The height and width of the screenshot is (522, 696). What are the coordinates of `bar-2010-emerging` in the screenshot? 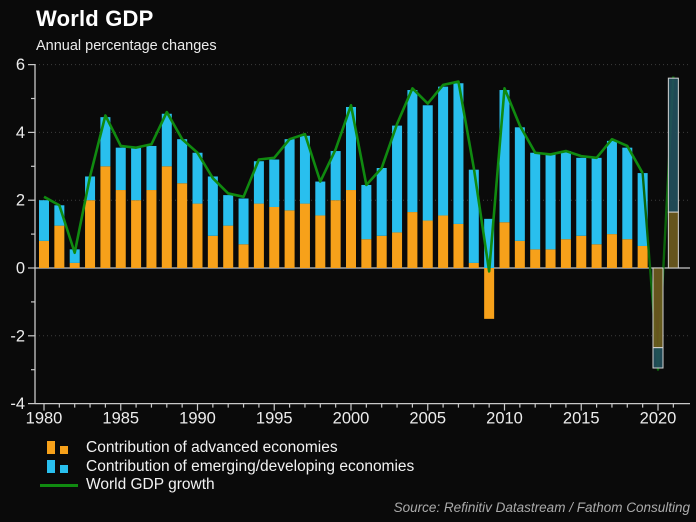 It's located at (504, 156).